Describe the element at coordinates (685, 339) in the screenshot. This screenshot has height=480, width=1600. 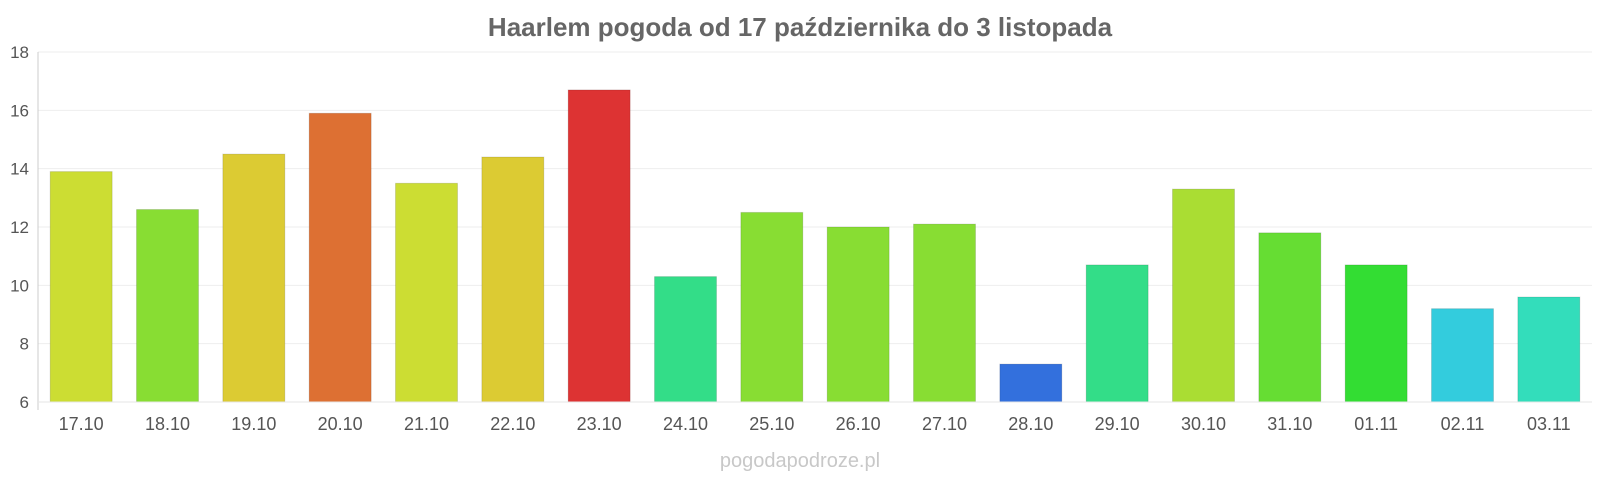
I see `bar-24.10` at that location.